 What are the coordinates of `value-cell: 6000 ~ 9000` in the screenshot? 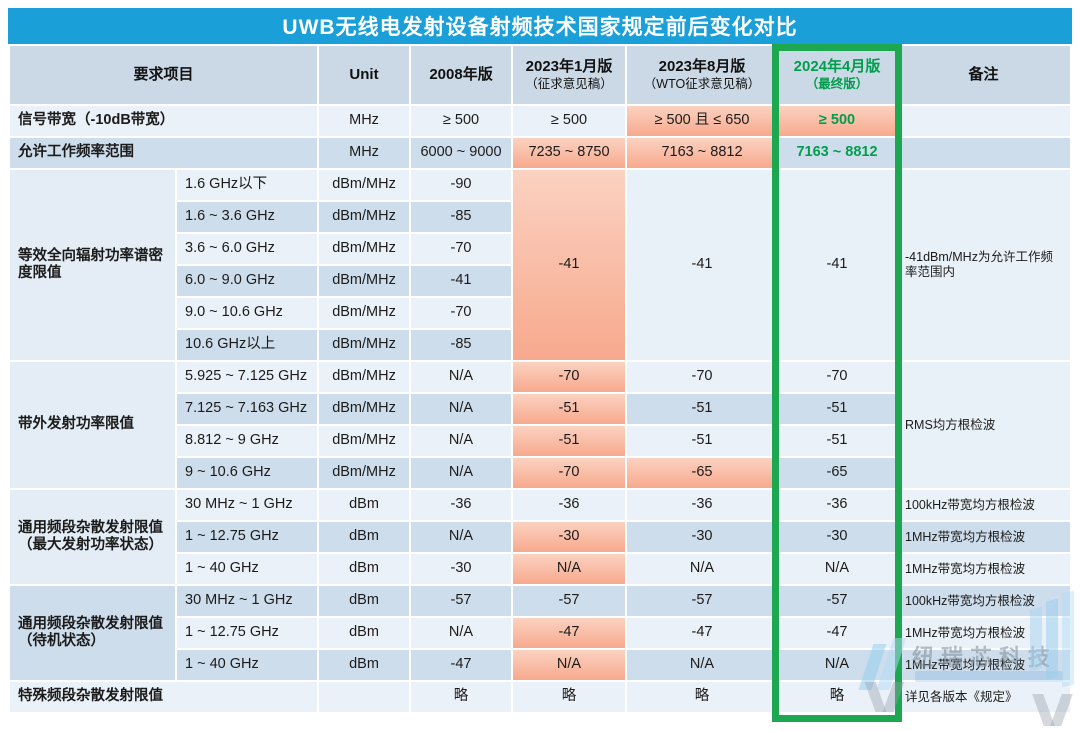 It's located at (461, 153).